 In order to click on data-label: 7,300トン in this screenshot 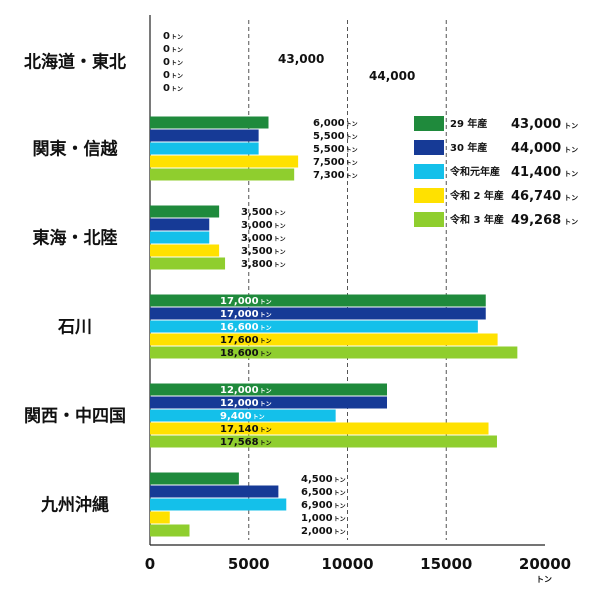, I will do `click(335, 175)`.